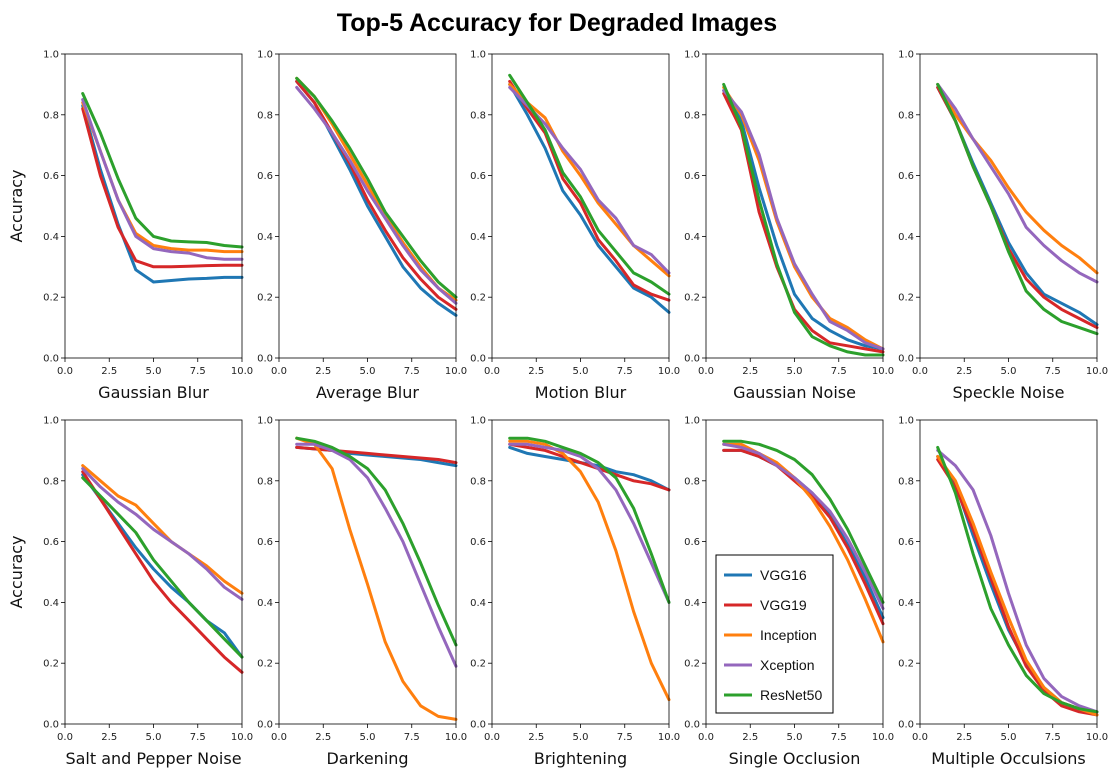  Describe the element at coordinates (1009, 392) in the screenshot. I see `x-axis-label: Speckle Noise` at that location.